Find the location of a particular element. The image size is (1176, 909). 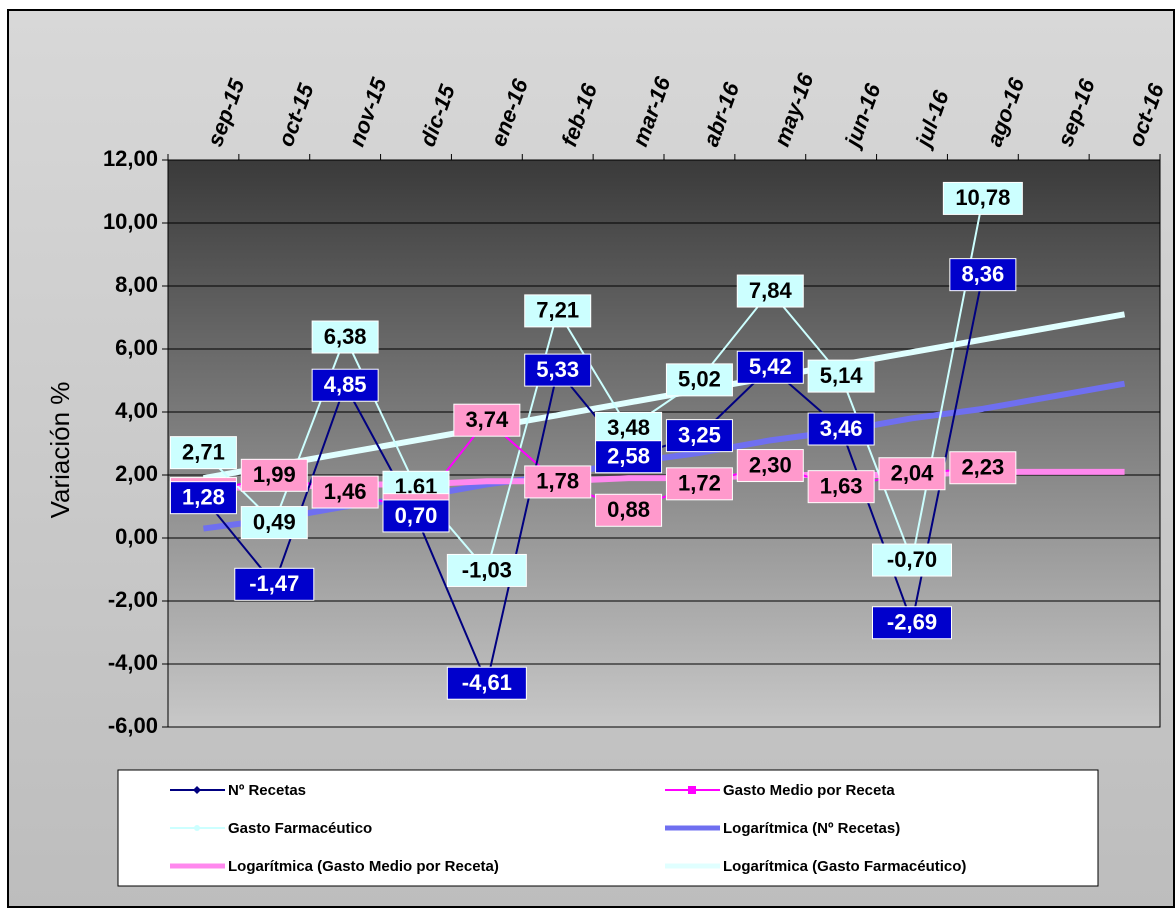

y-tick-label: 12,00 is located at coordinates (130, 158).